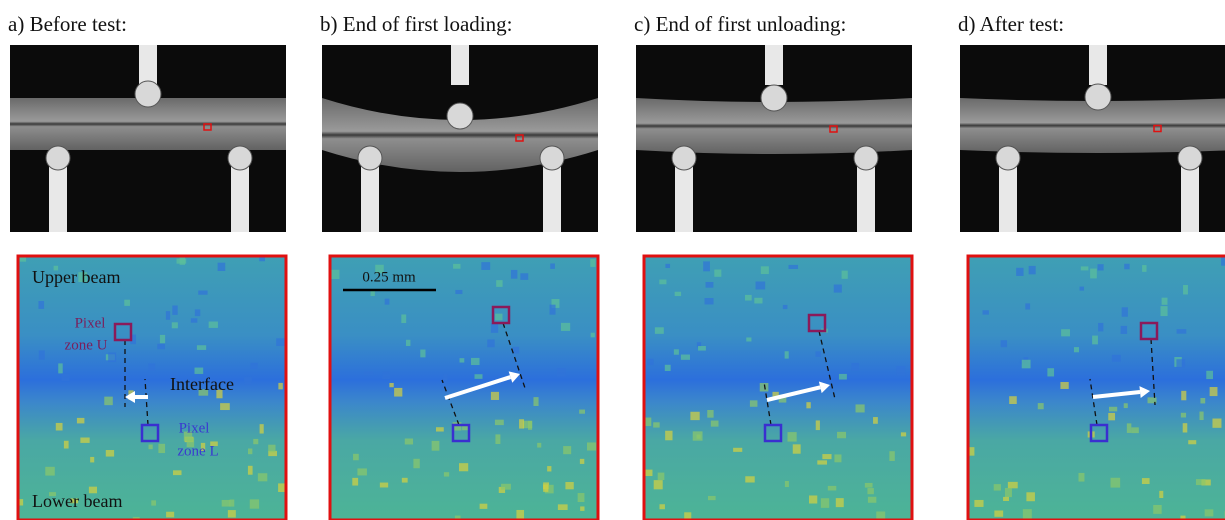  What do you see at coordinates (148, 138) in the screenshot?
I see `photo` at bounding box center [148, 138].